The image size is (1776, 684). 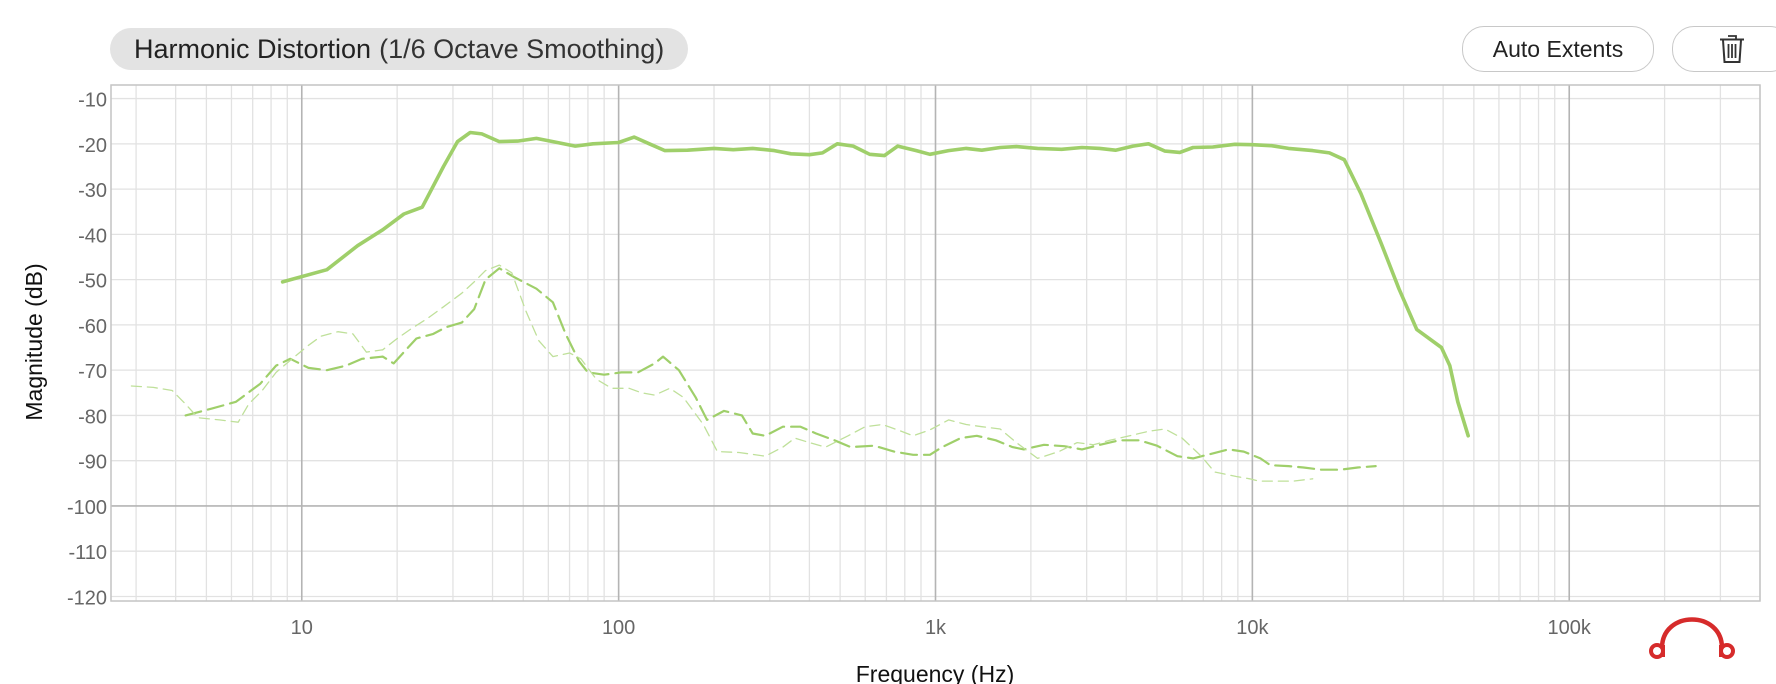 I want to click on chart-title: Harmonic Distortion, so click(x=253, y=48).